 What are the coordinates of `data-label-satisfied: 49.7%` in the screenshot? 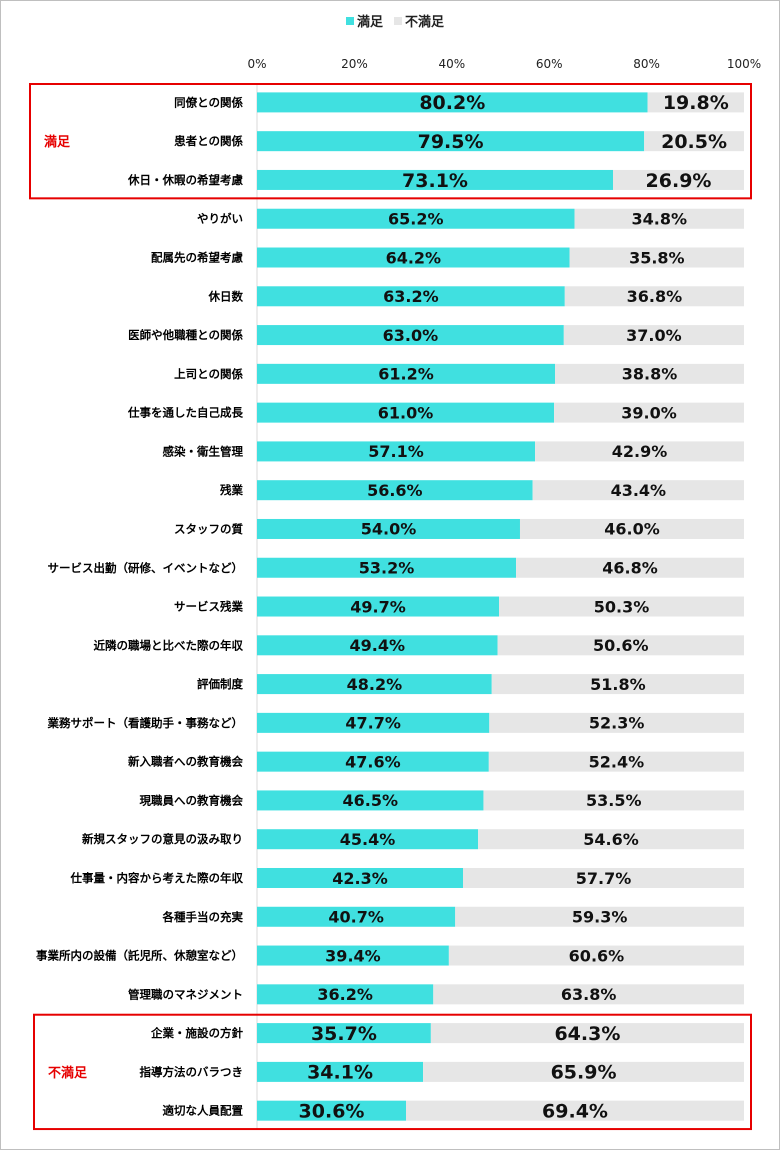 It's located at (378, 606).